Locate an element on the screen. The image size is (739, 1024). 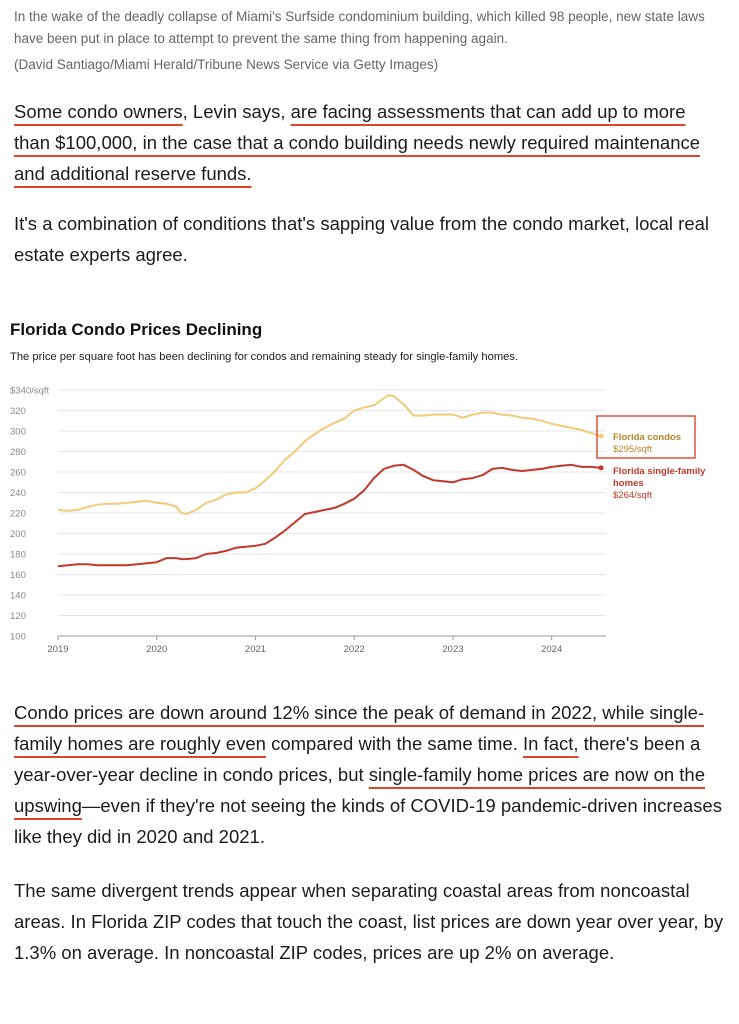
label-condos-name: Florida condos is located at coordinates (647, 437).